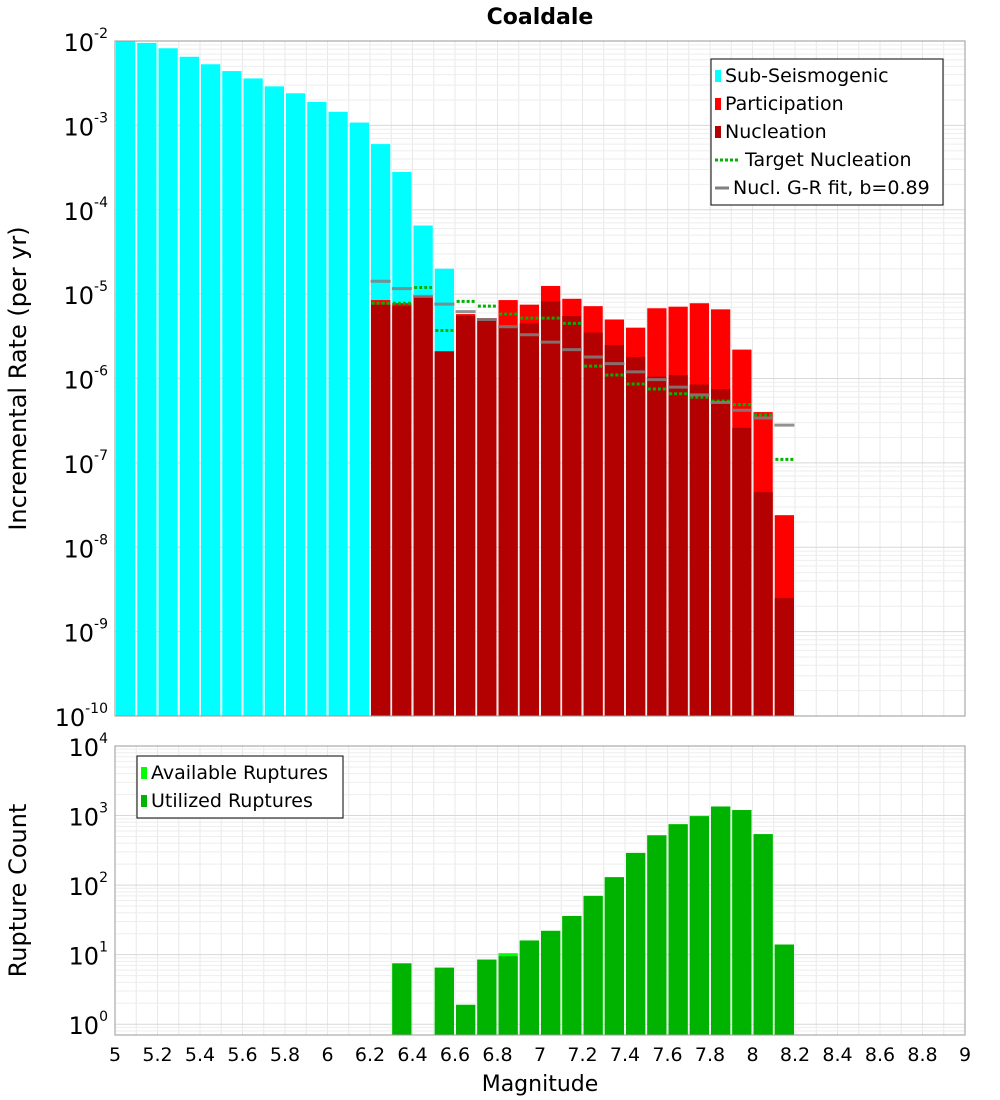 The image size is (1000, 1100). What do you see at coordinates (880, 1055) in the screenshot?
I see `x-tick-label: 8.6` at bounding box center [880, 1055].